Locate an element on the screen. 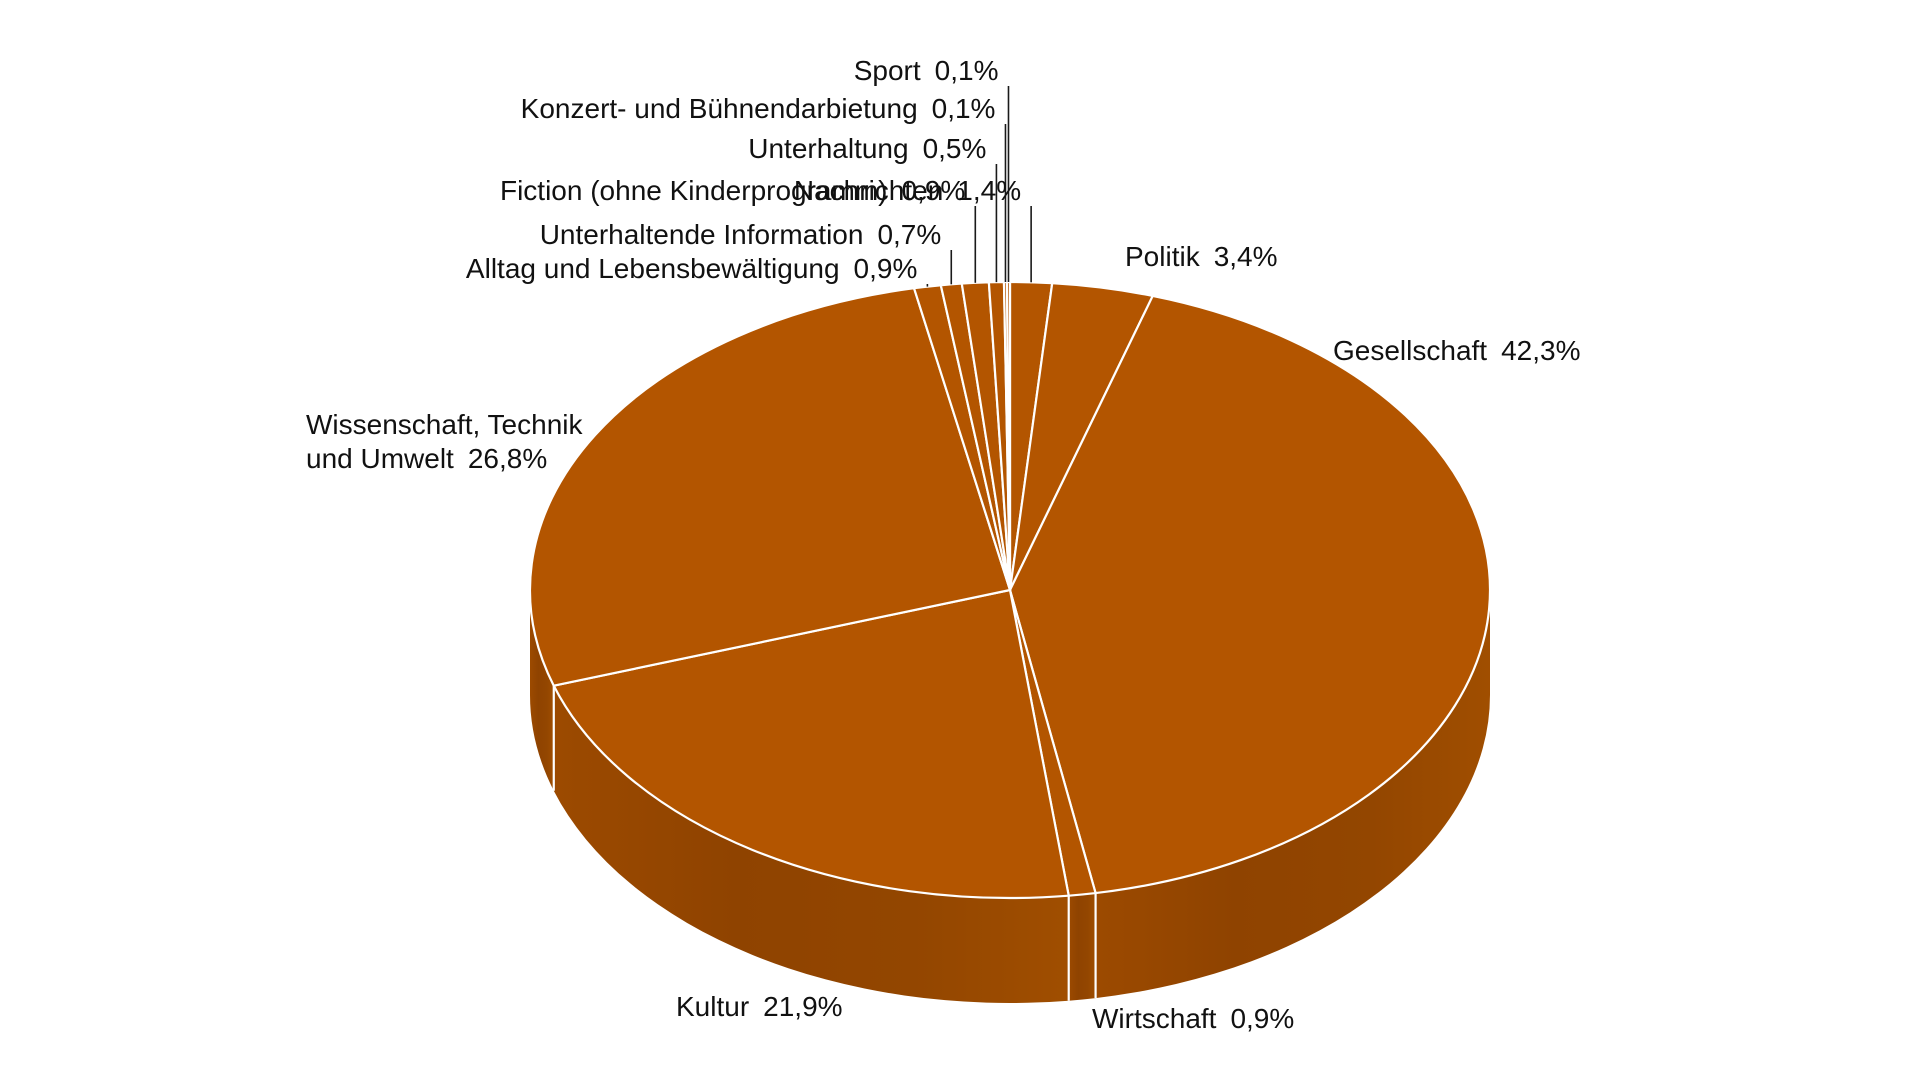 This screenshot has height=1080, width=1920. label-text-unterhaltung: Unterhaltung 0,5% is located at coordinates (867, 148).